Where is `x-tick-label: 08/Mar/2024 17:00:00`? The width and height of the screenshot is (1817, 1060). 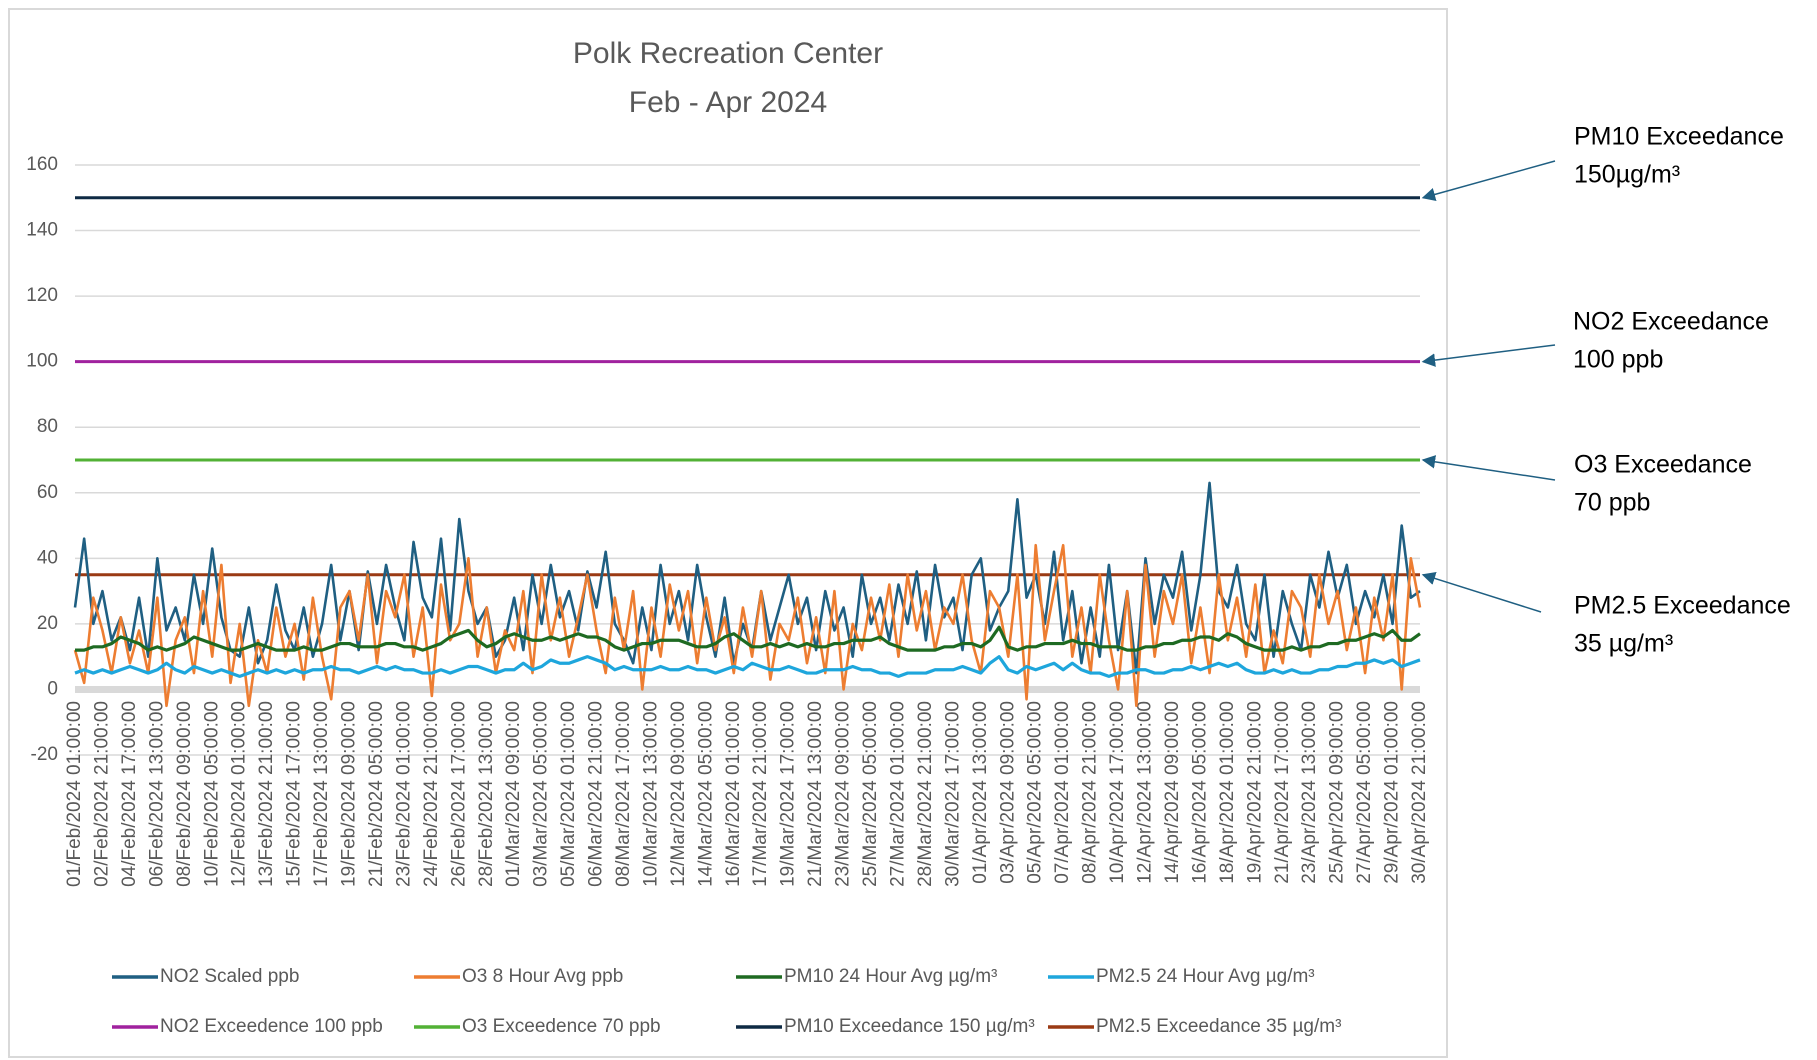 x-tick-label: 08/Mar/2024 17:00:00 is located at coordinates (623, 794).